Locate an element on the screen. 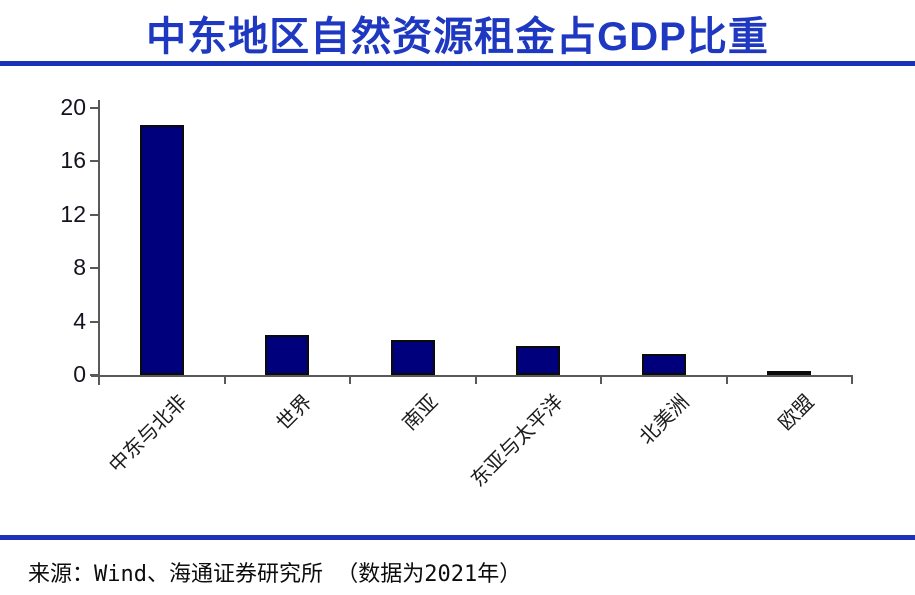  bar-东亚与太平洋 is located at coordinates (538, 360).